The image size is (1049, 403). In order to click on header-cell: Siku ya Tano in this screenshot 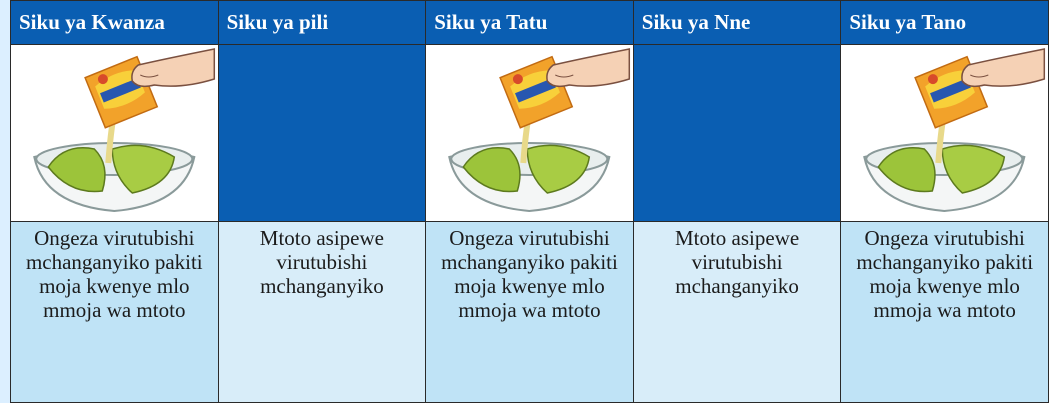, I will do `click(944, 22)`.